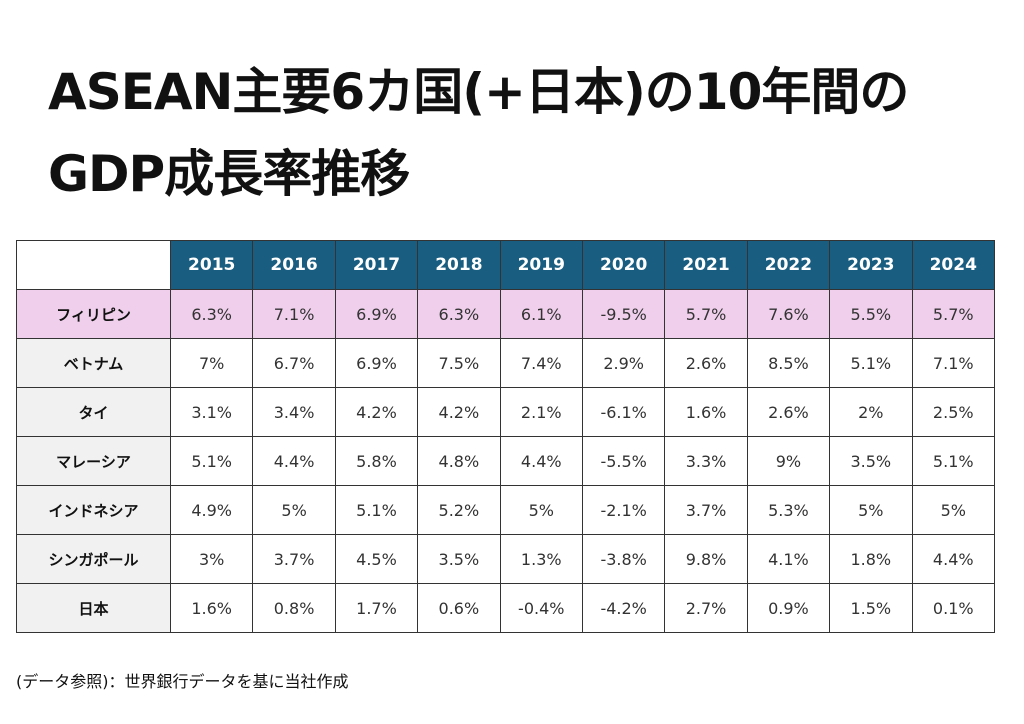 The height and width of the screenshot is (724, 1024). I want to click on growth-cell: 4.8%, so click(459, 461).